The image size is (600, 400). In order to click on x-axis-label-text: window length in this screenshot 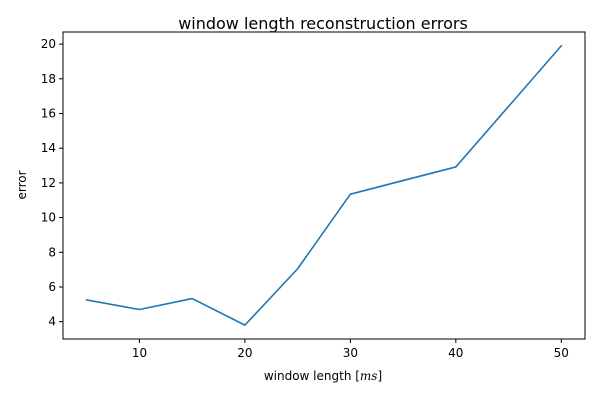, I will do `click(309, 376)`.